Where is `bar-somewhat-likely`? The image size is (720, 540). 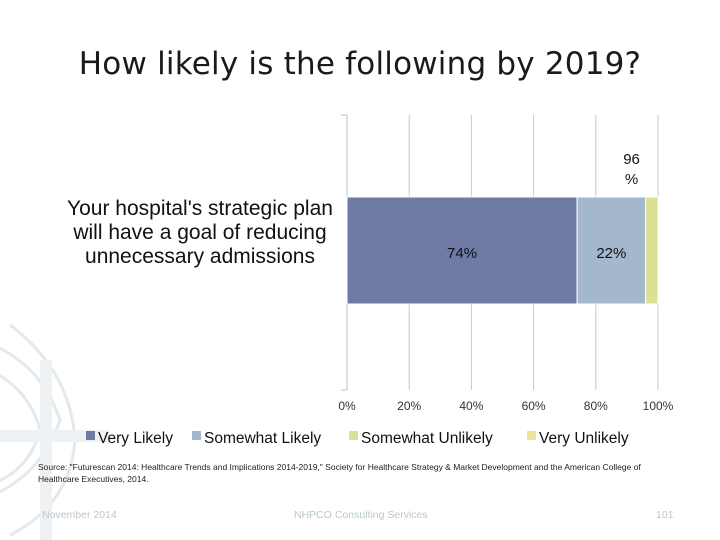 bar-somewhat-likely is located at coordinates (611, 250).